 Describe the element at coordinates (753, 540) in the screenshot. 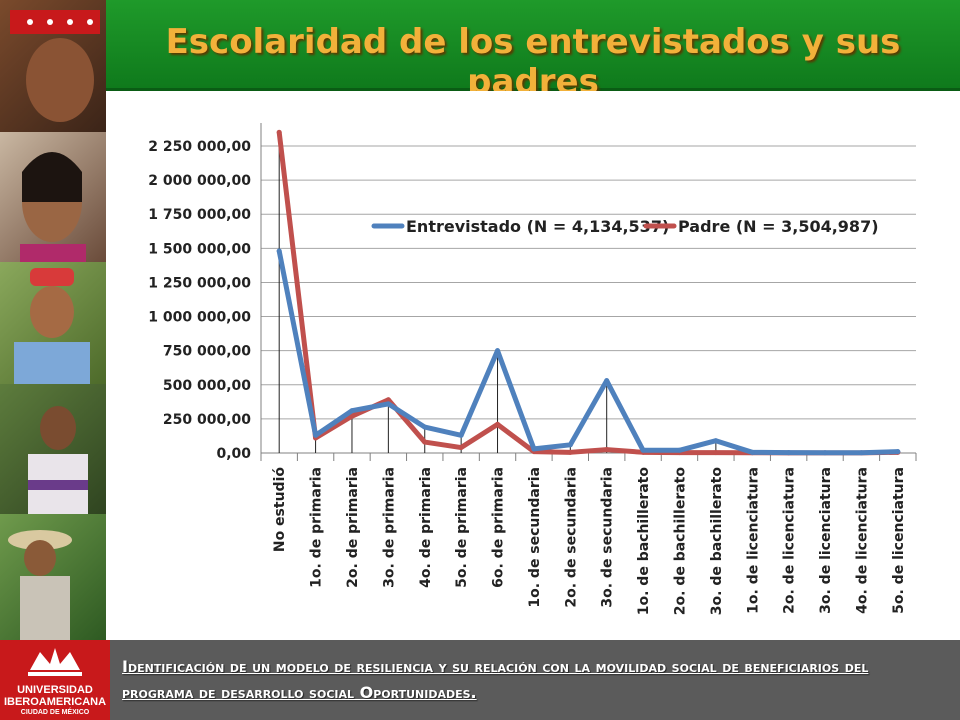

I see `x-tick-label-13: 1o. de licenciatura` at that location.